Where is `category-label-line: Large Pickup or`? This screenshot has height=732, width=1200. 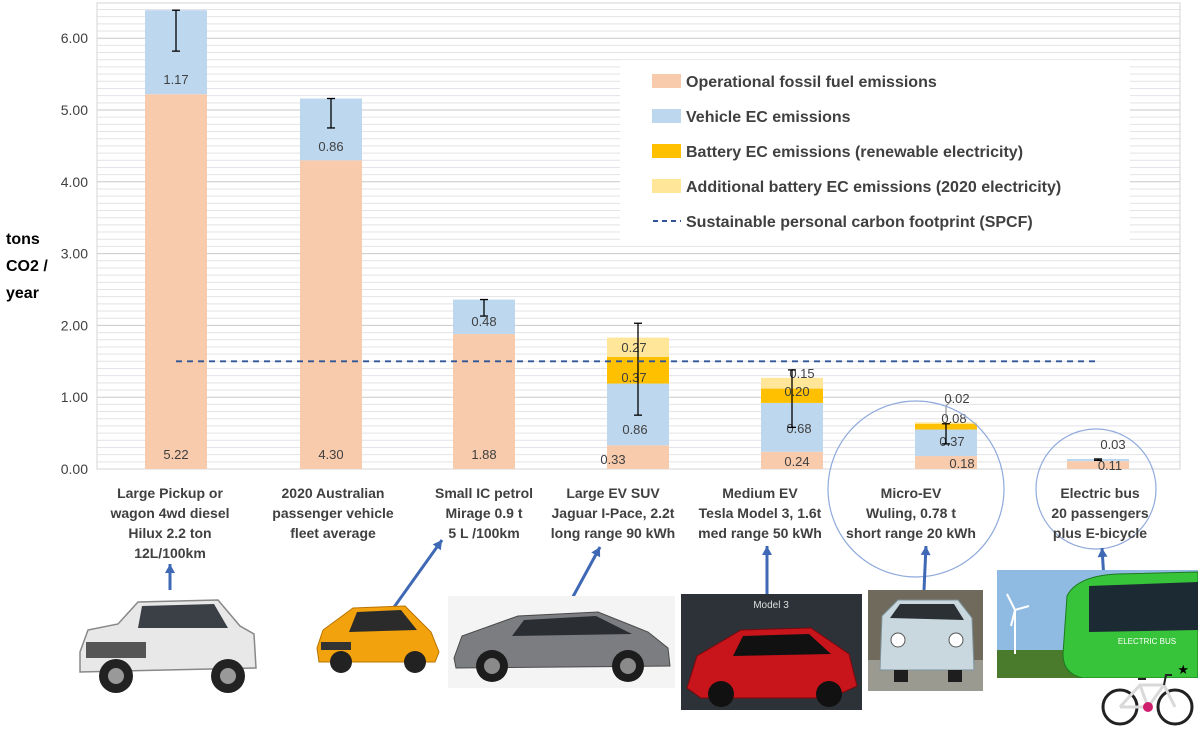
category-label-line: Large Pickup or is located at coordinates (170, 493).